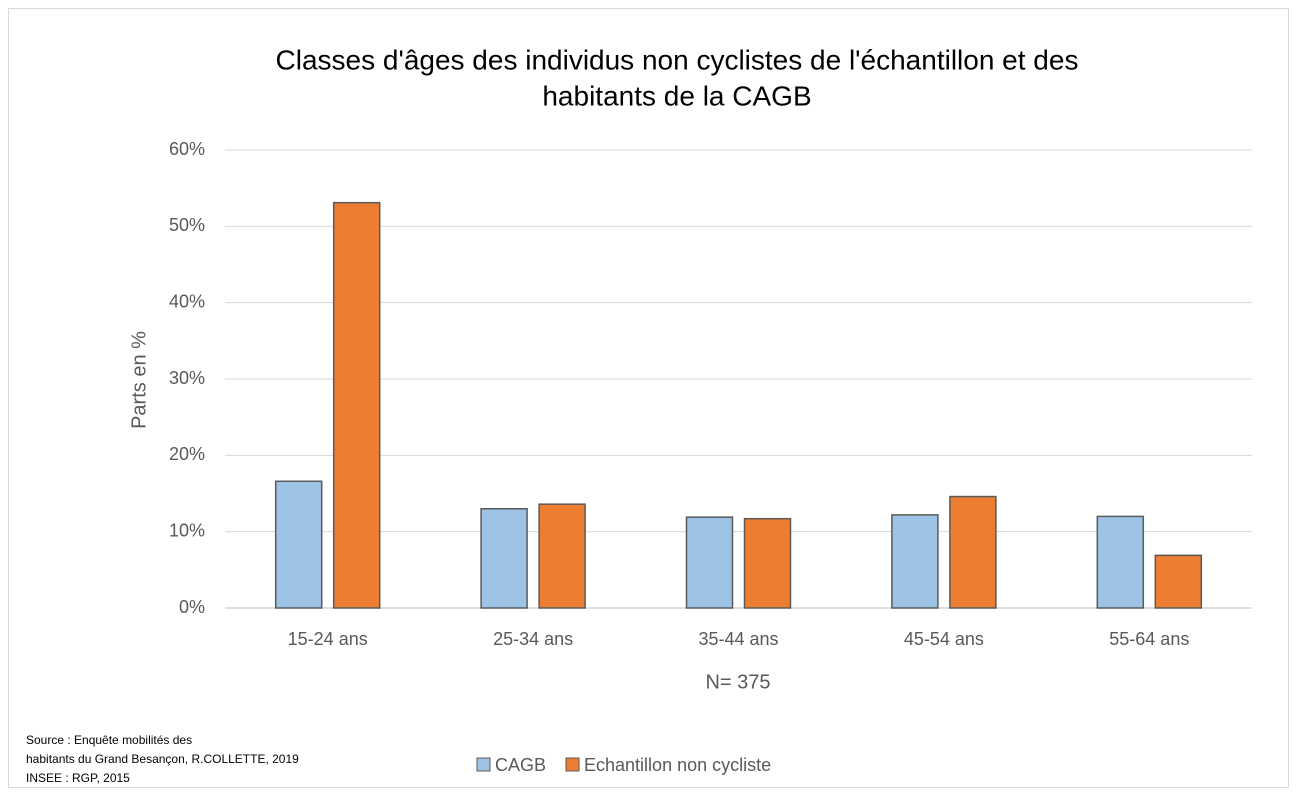 Image resolution: width=1298 pixels, height=796 pixels. Describe the element at coordinates (944, 639) in the screenshot. I see `x-tick-label: 45-54 ans` at that location.